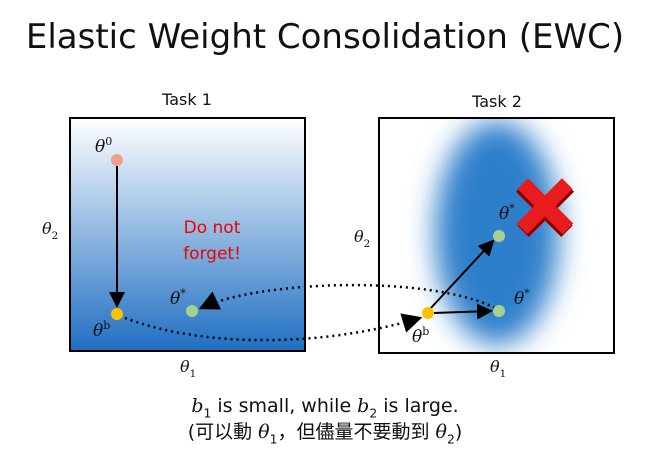 The width and height of the screenshot is (650, 452). What do you see at coordinates (496, 101) in the screenshot?
I see `panel-label: Task 2` at bounding box center [496, 101].